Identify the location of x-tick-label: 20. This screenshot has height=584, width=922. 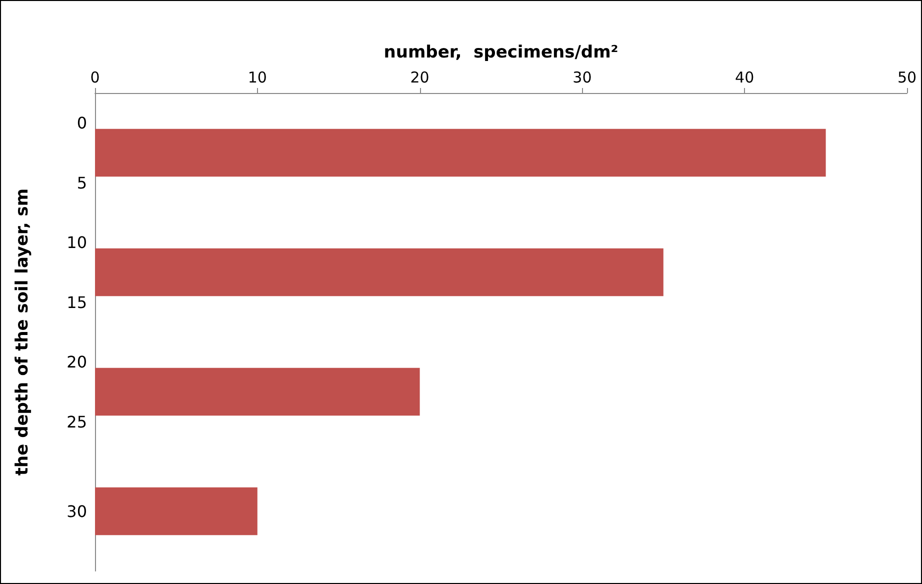
(420, 77).